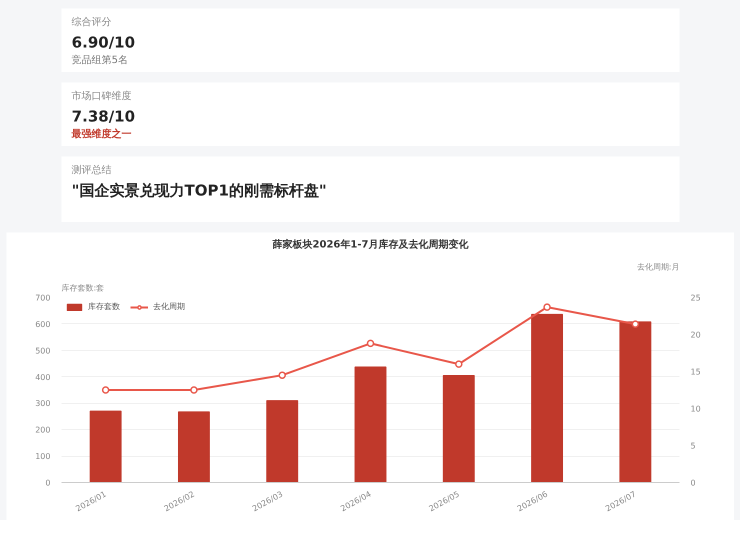  What do you see at coordinates (43, 298) in the screenshot?
I see `y-tick-label: 700` at bounding box center [43, 298].